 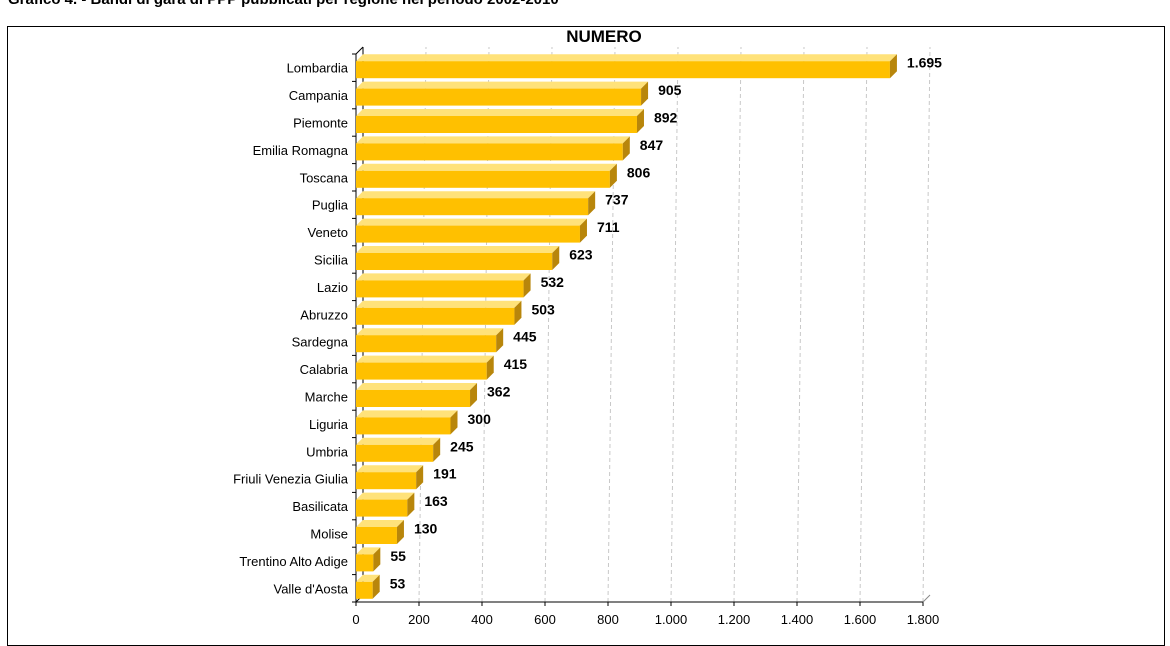 What do you see at coordinates (666, 118) in the screenshot?
I see `value-label: 892` at bounding box center [666, 118].